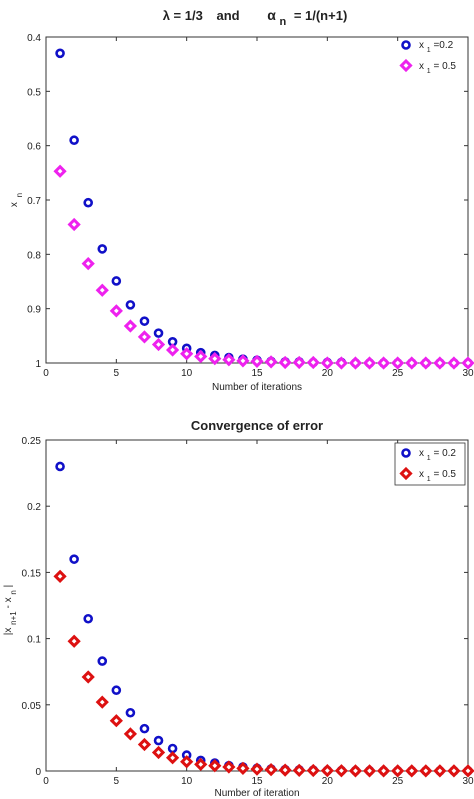  I want to click on y-tick-label: 1, so click(38, 364).